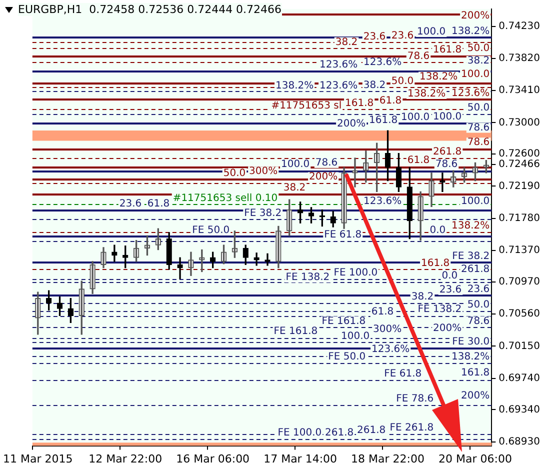 The height and width of the screenshot is (469, 543). Describe the element at coordinates (519, 186) in the screenshot. I see `y-tick-label: 0.72190` at that location.